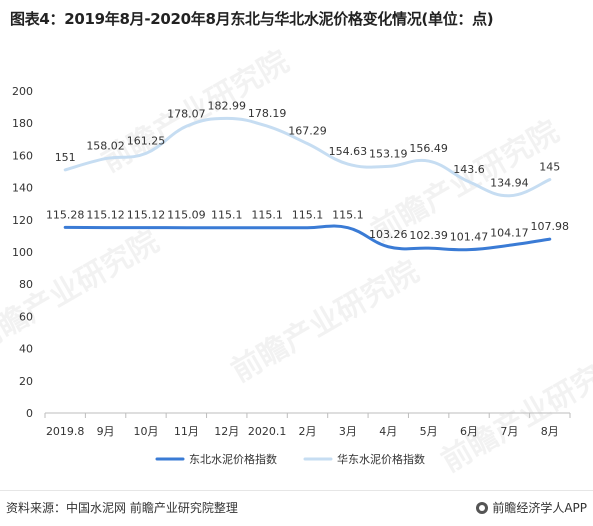 The image size is (593, 526). What do you see at coordinates (550, 431) in the screenshot?
I see `x-tick-label: 8月` at bounding box center [550, 431].